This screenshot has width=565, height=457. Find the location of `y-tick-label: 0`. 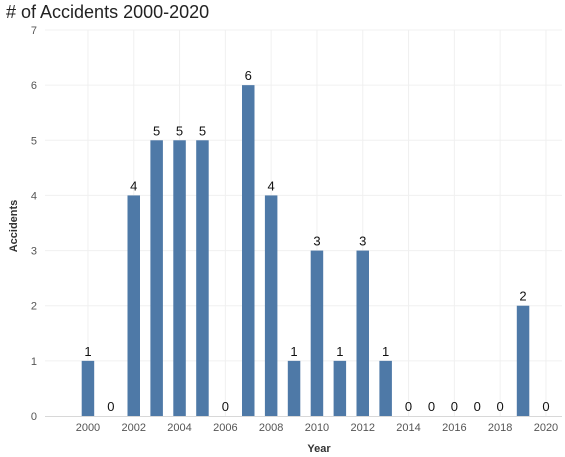

y-tick-label: 0 is located at coordinates (34, 417).